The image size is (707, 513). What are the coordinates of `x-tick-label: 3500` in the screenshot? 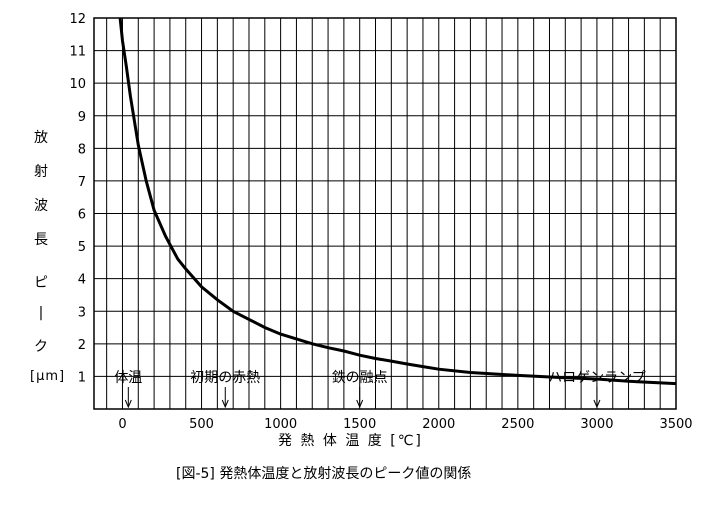 It's located at (675, 424).